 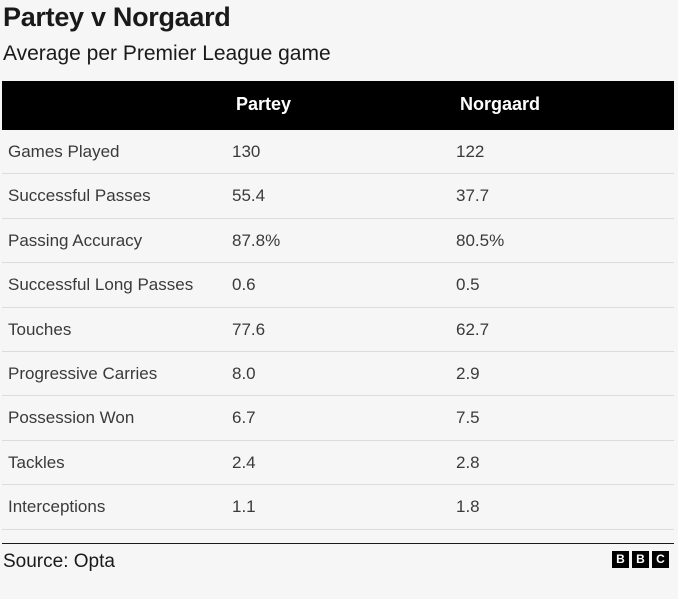 I want to click on partey-value: 8.0, so click(x=244, y=373).